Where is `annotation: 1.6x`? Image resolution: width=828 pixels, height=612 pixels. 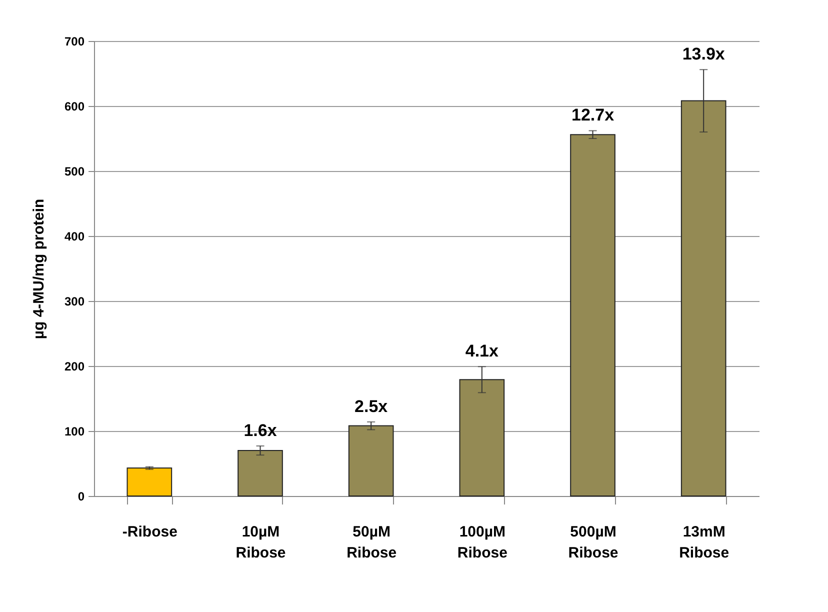
annotation: 1.6x is located at coordinates (261, 430).